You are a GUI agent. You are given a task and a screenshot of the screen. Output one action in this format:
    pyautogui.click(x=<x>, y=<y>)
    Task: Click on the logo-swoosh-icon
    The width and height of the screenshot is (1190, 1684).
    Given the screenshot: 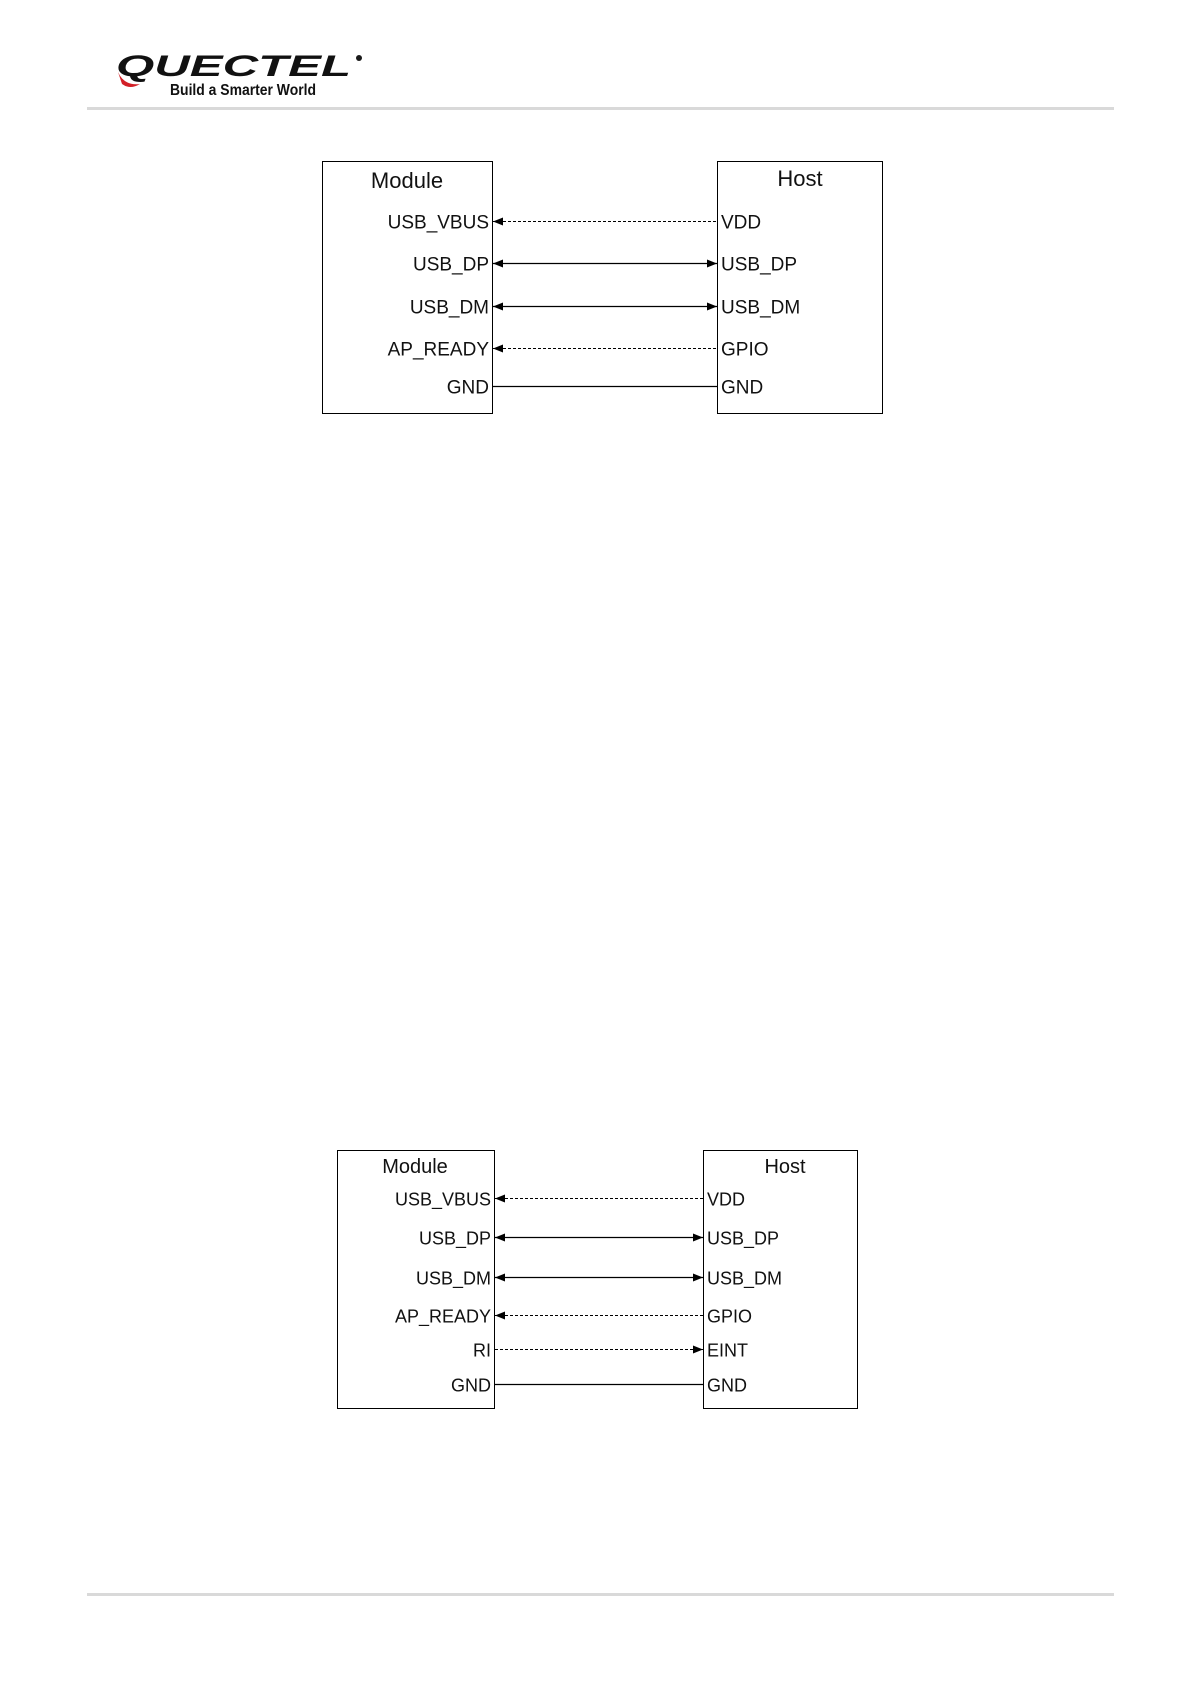 What is the action you would take?
    pyautogui.click(x=129, y=79)
    